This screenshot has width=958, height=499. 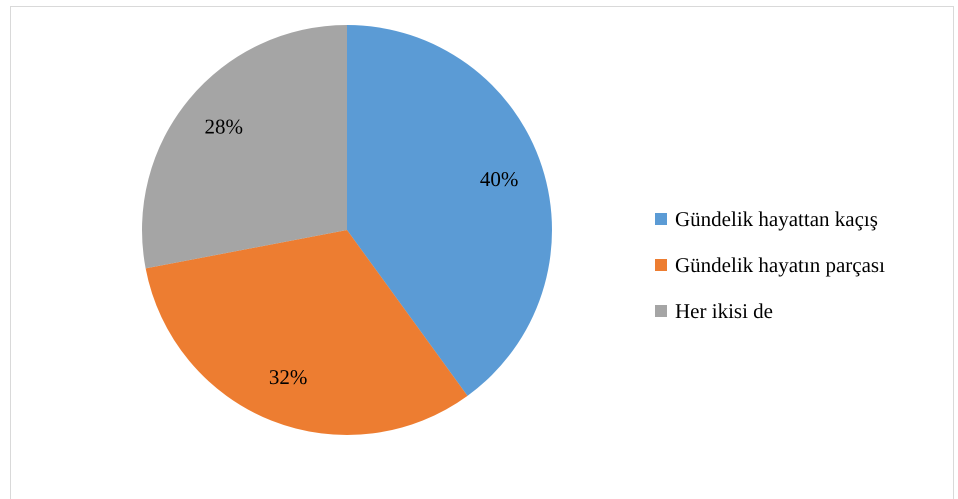 I want to click on legend-label: Gündelik hayatın parçası, so click(x=780, y=265).